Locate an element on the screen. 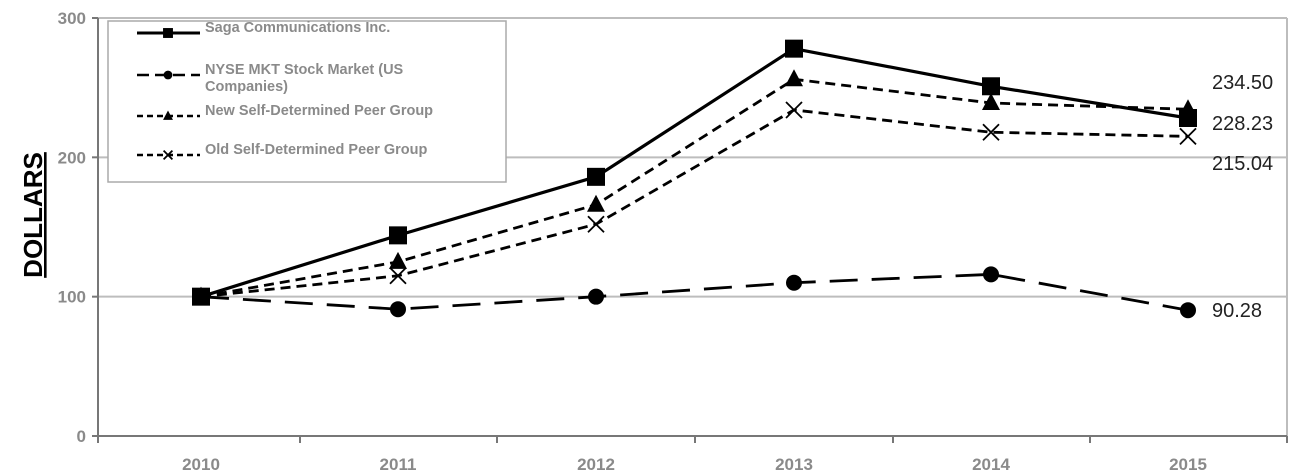  data-label: 228.23 is located at coordinates (1242, 124).